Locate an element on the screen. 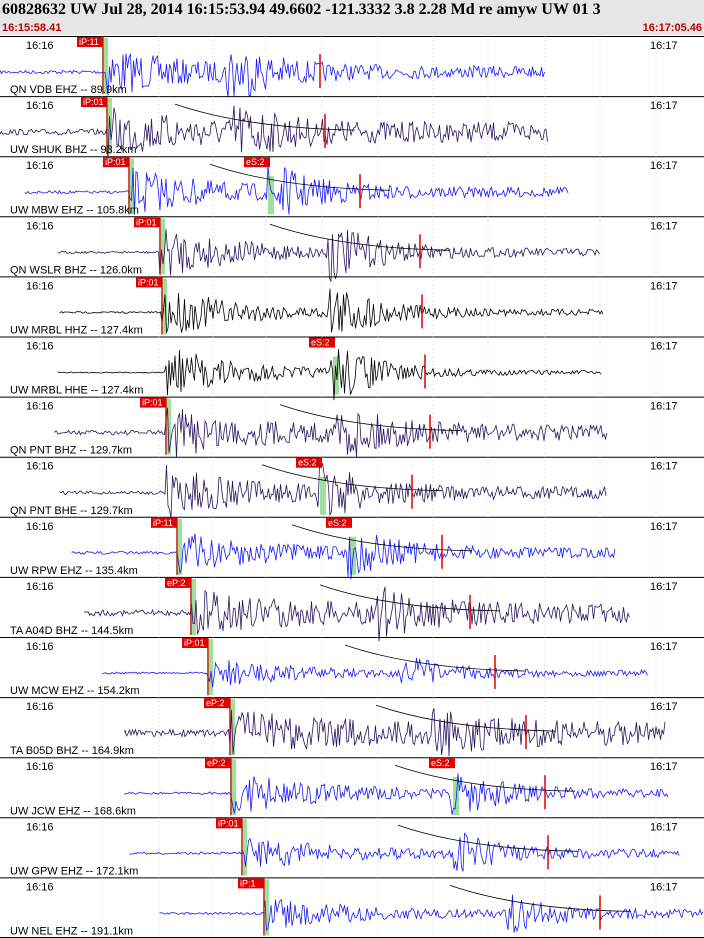  seismogram-panel: eP:2 eS:2 16:16 16:17 UW JCW EHZ -- 168.6km is located at coordinates (352, 787).